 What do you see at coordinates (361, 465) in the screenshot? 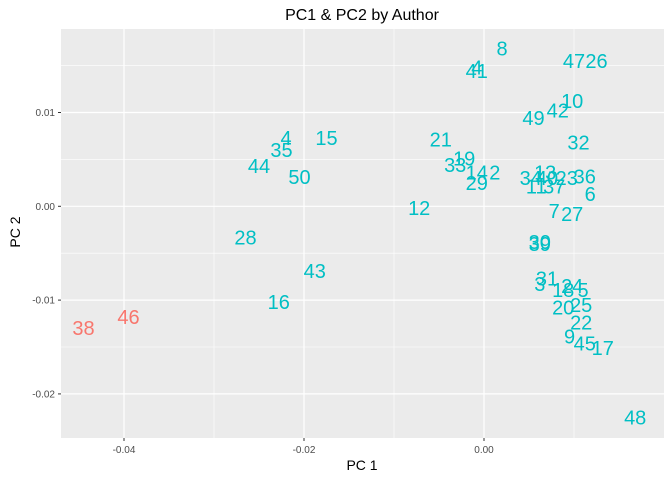
I see `x-axis-title: PC 1` at bounding box center [361, 465].